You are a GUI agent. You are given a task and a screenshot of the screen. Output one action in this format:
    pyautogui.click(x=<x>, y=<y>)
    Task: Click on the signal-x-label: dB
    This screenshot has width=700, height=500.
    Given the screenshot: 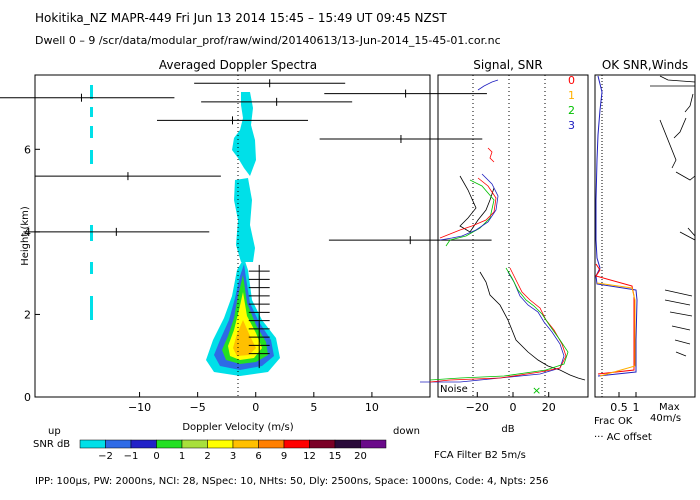 What is the action you would take?
    pyautogui.click(x=507, y=429)
    